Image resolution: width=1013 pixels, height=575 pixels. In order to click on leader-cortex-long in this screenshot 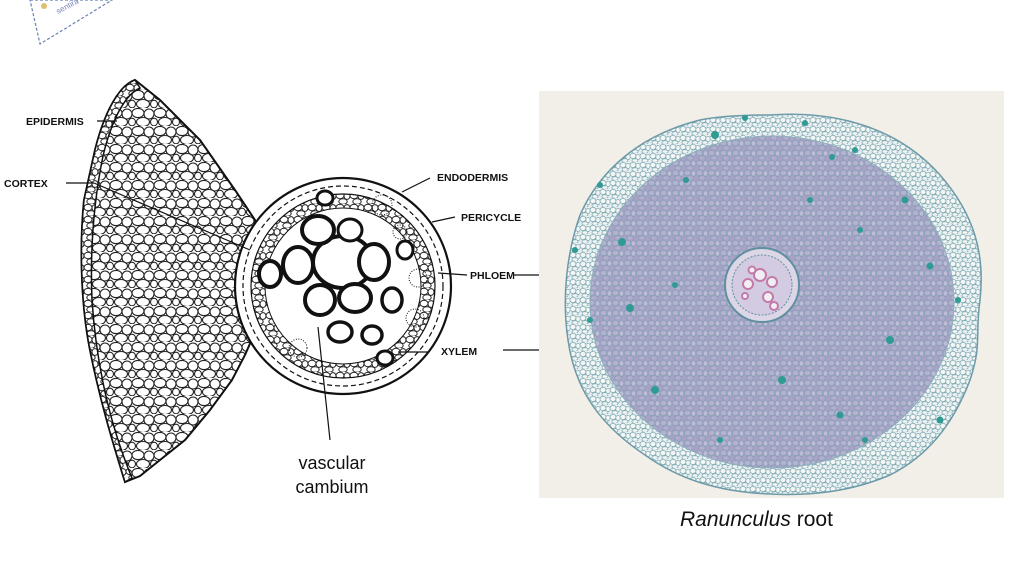, I will do `click(172, 216)`.